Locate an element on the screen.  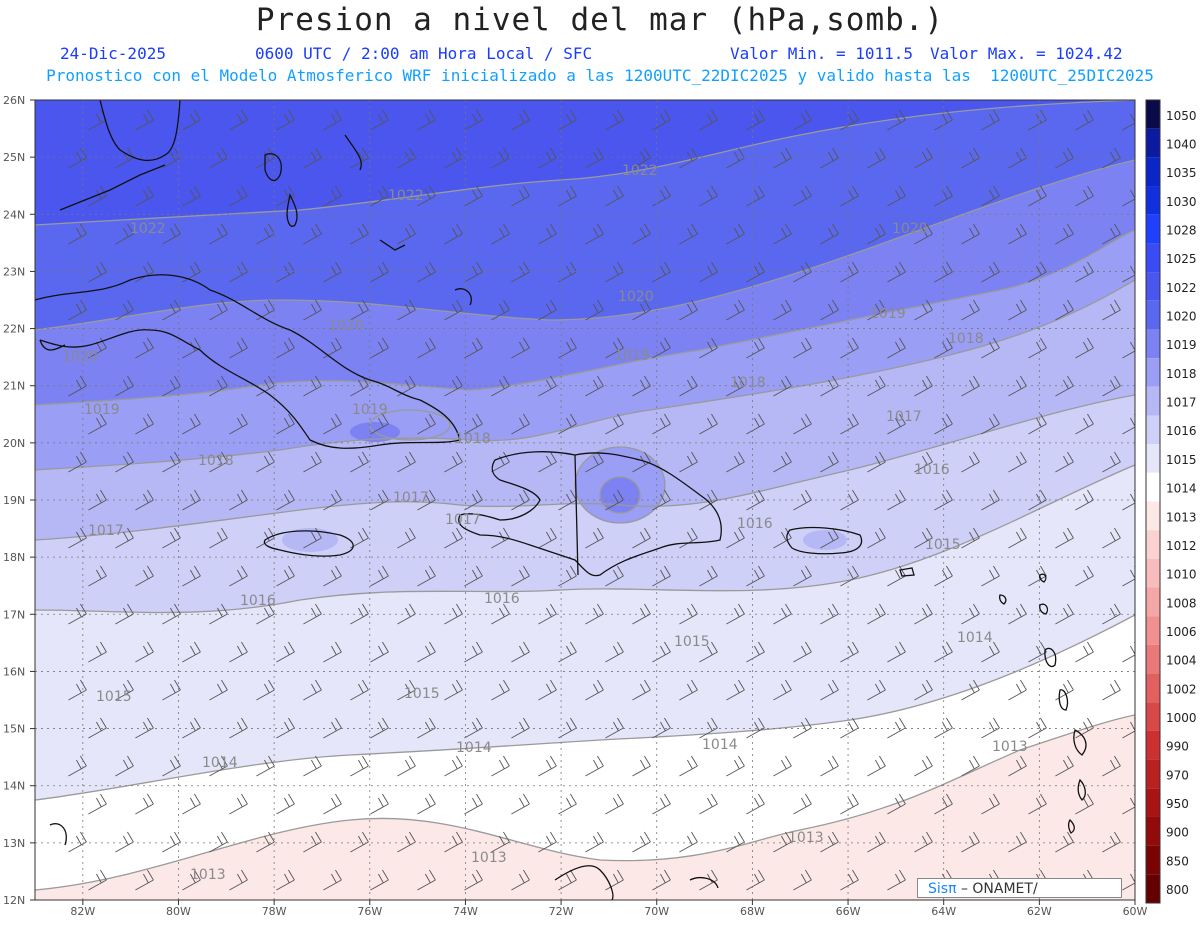
contour-label: 1014 is located at coordinates (474, 748).